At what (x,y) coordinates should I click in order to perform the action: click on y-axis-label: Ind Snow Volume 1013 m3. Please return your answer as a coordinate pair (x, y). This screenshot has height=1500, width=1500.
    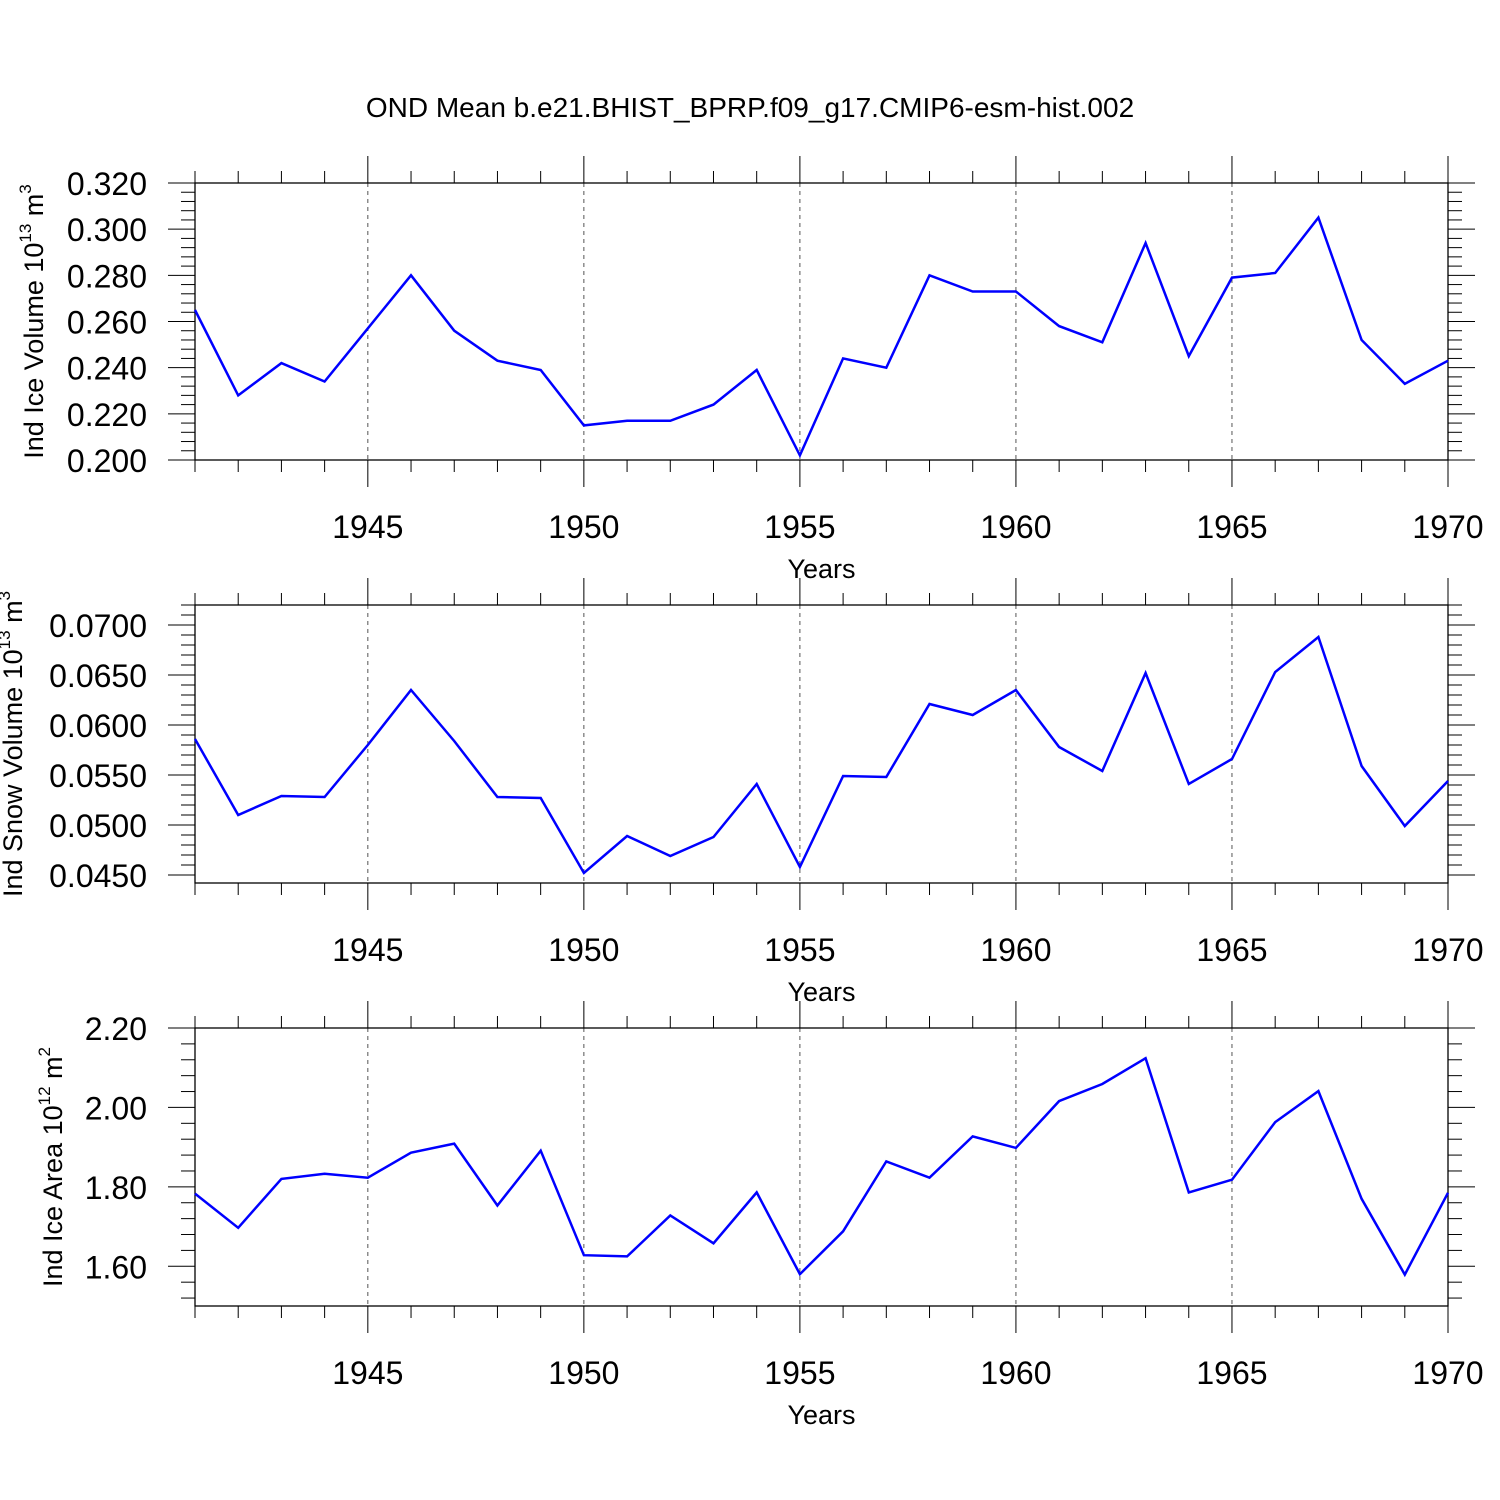
    Looking at the image, I should click on (14, 744).